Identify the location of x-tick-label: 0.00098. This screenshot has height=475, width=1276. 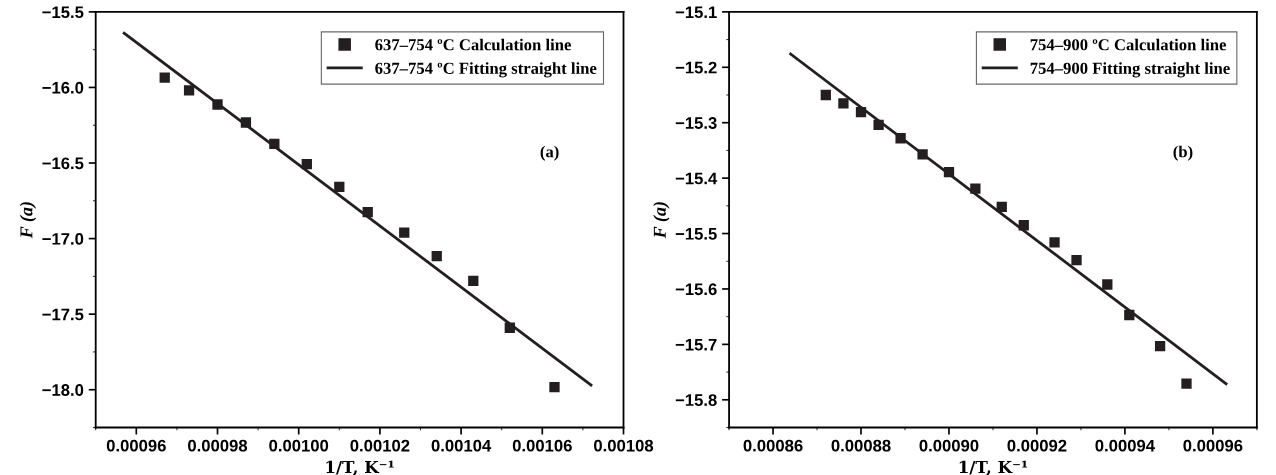
(218, 445).